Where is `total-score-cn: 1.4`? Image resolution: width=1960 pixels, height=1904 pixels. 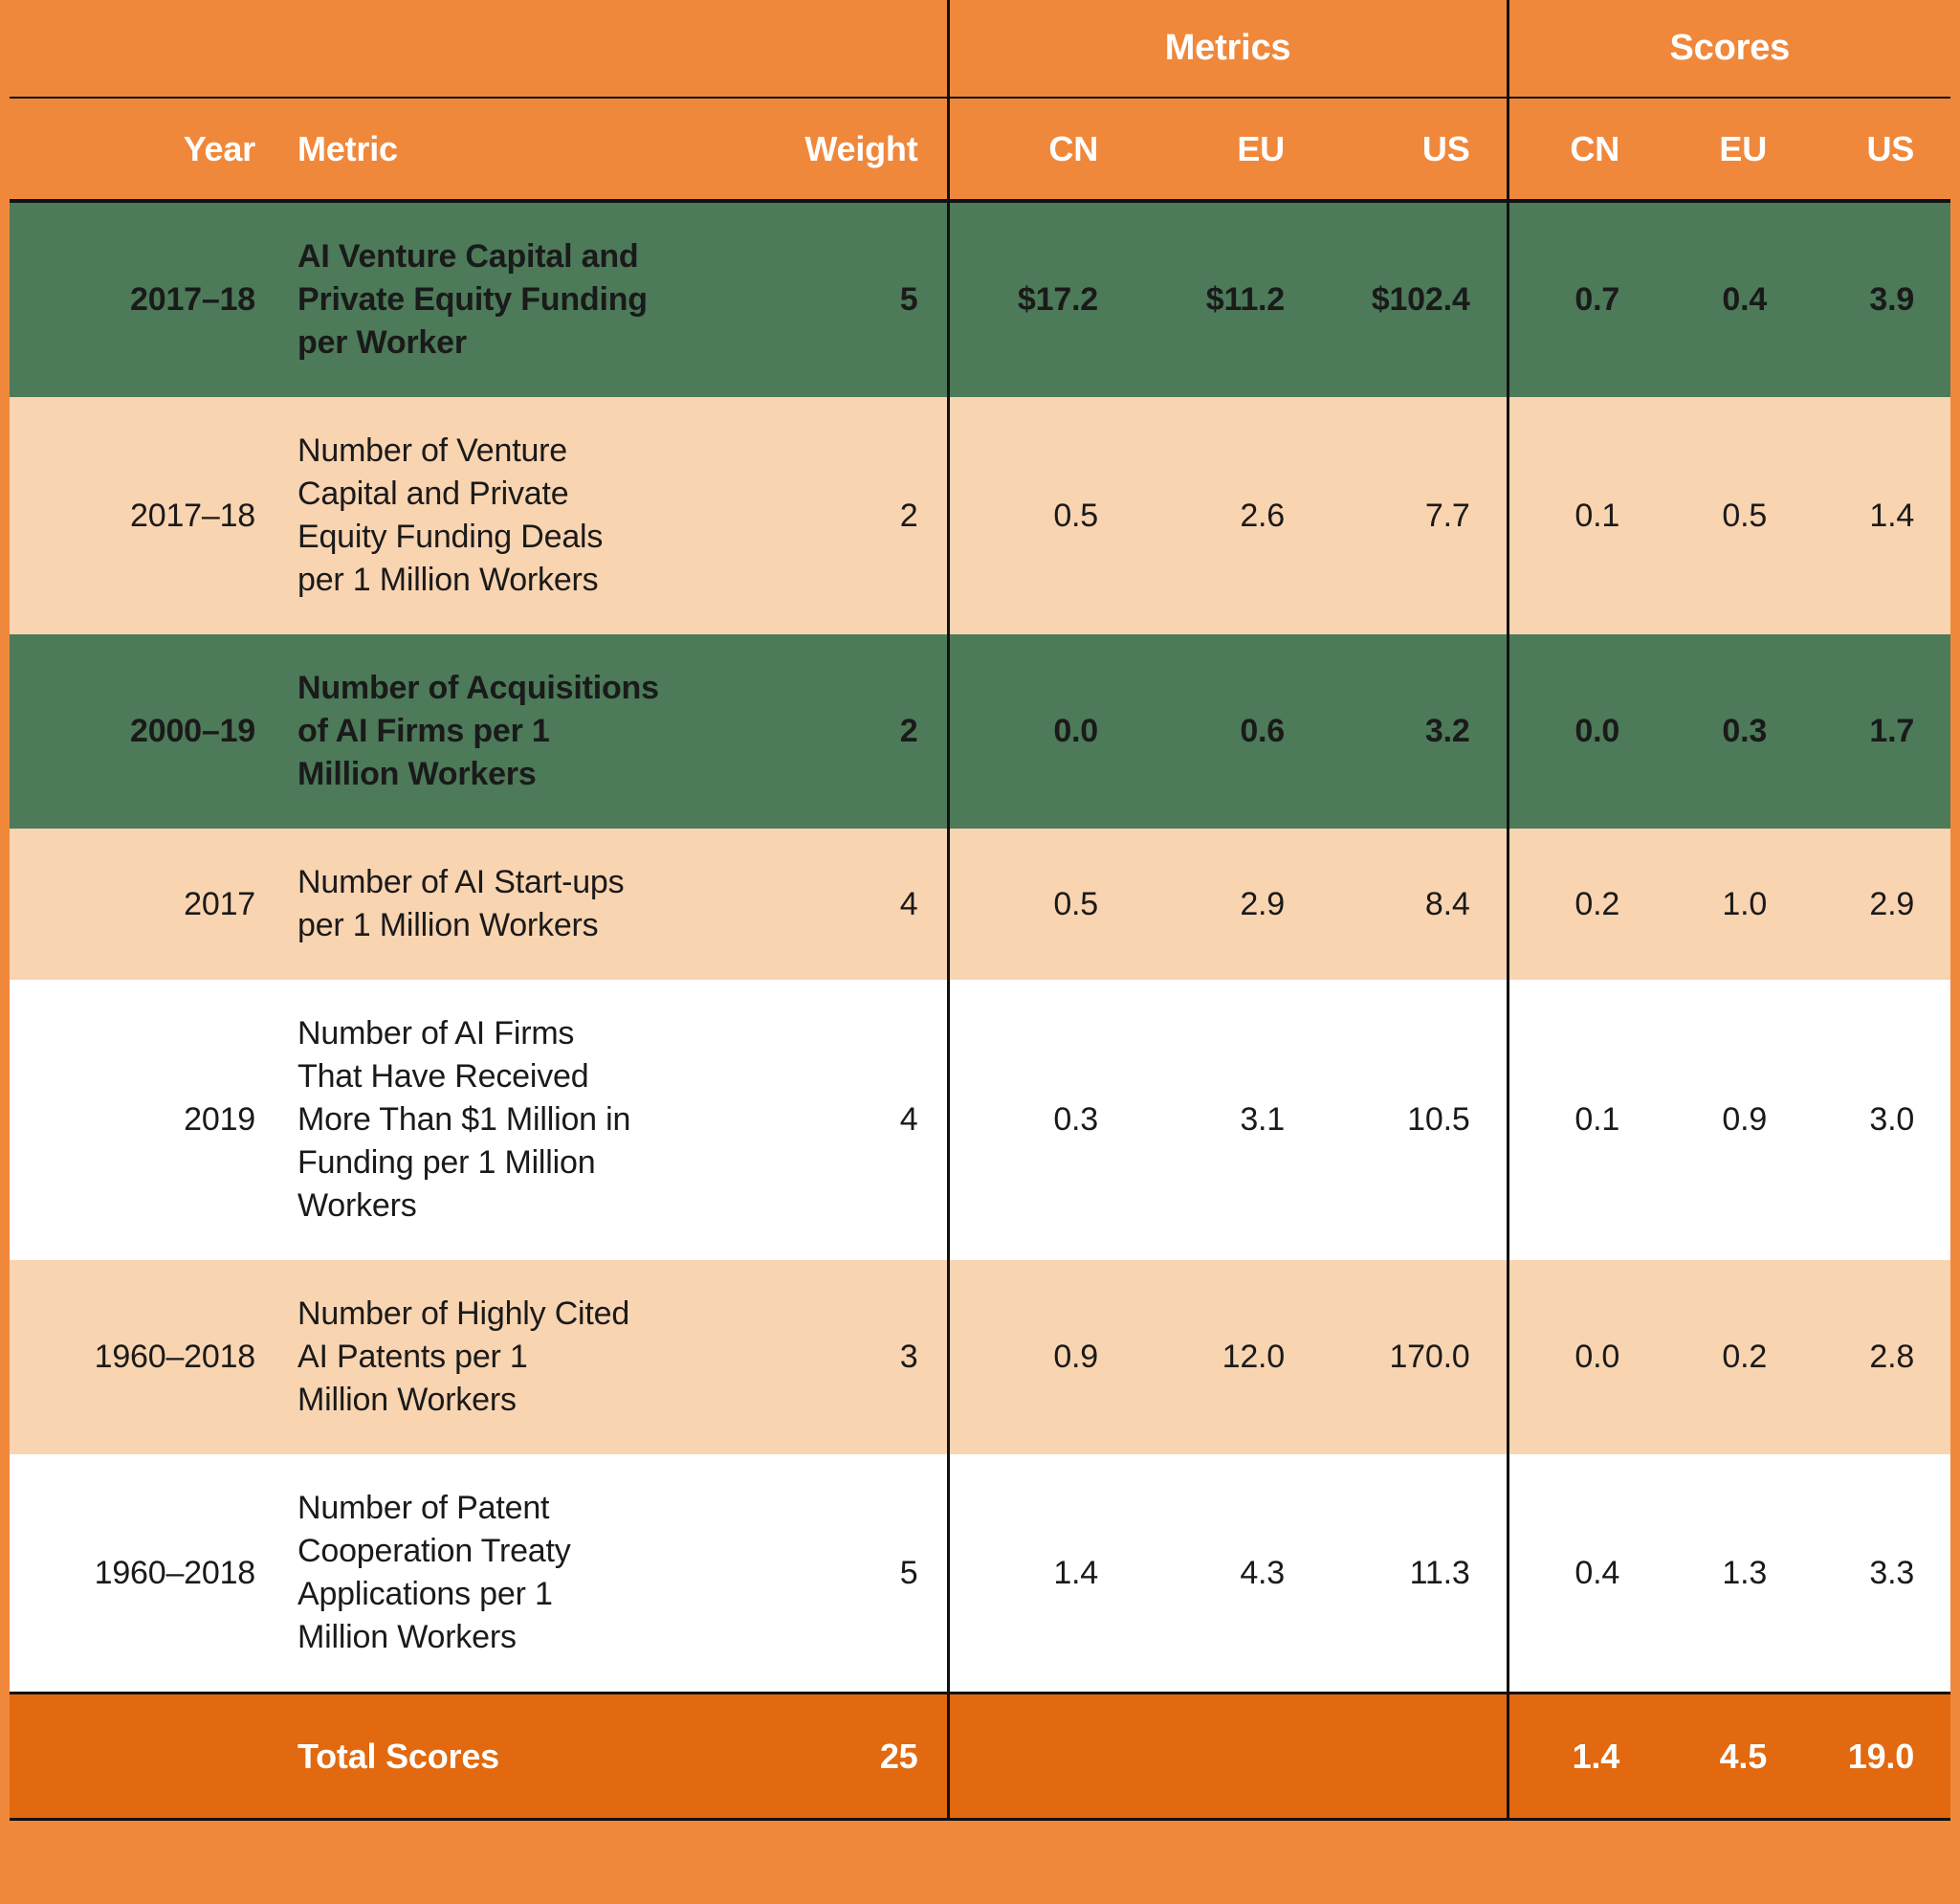
total-score-cn: 1.4 is located at coordinates (1581, 1756).